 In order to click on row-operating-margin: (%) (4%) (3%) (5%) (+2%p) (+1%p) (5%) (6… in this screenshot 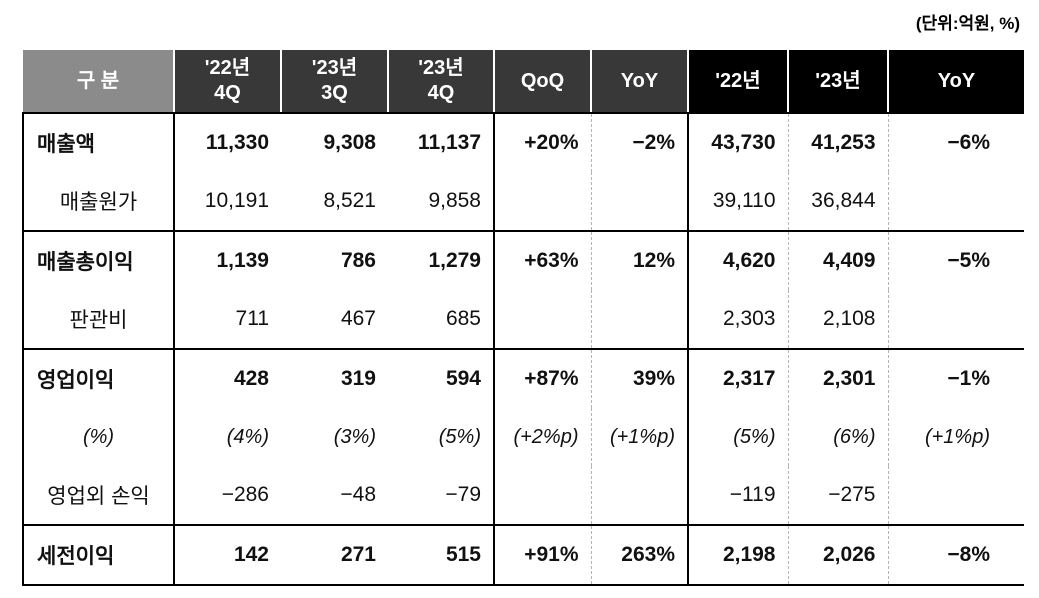, I will do `click(523, 437)`.